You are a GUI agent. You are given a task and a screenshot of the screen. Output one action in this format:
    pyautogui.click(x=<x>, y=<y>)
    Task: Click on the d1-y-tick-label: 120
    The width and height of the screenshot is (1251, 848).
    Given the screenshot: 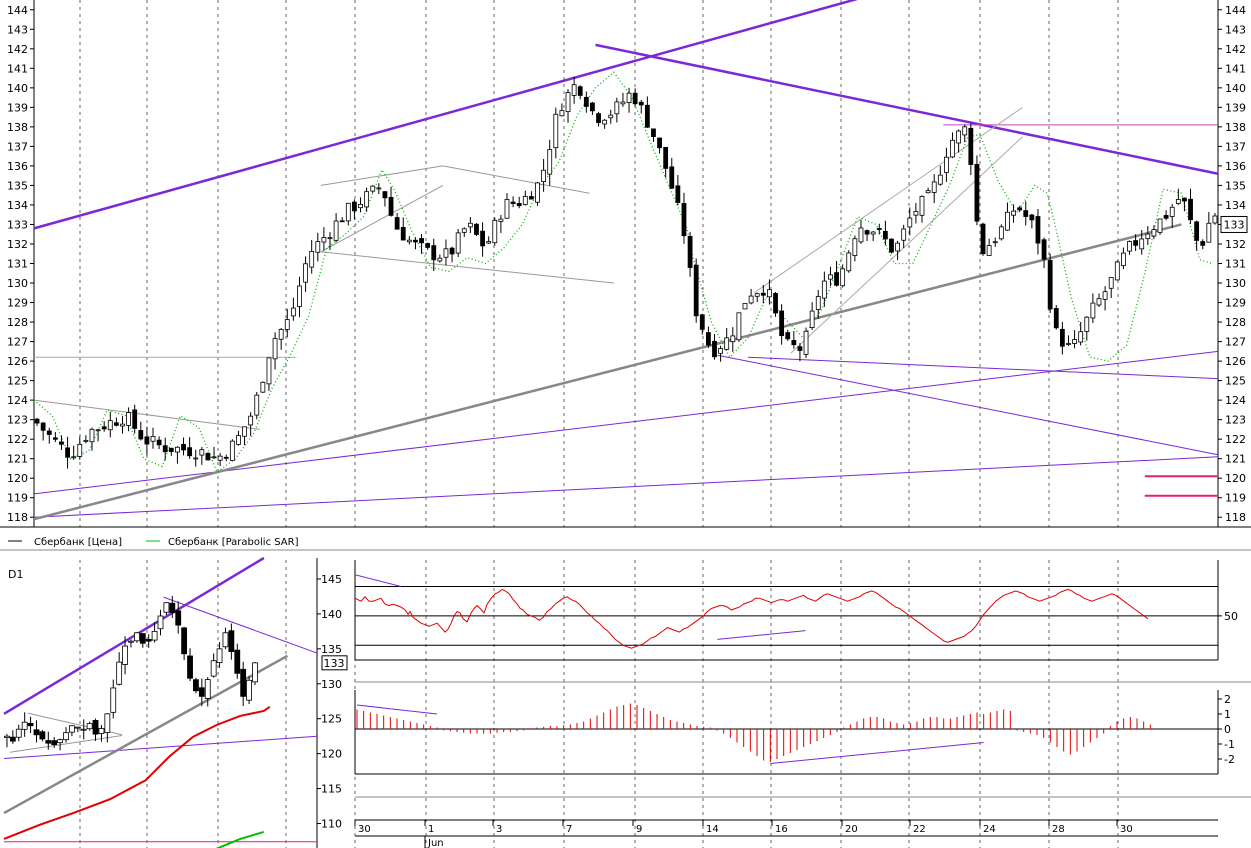 What is the action you would take?
    pyautogui.click(x=331, y=754)
    